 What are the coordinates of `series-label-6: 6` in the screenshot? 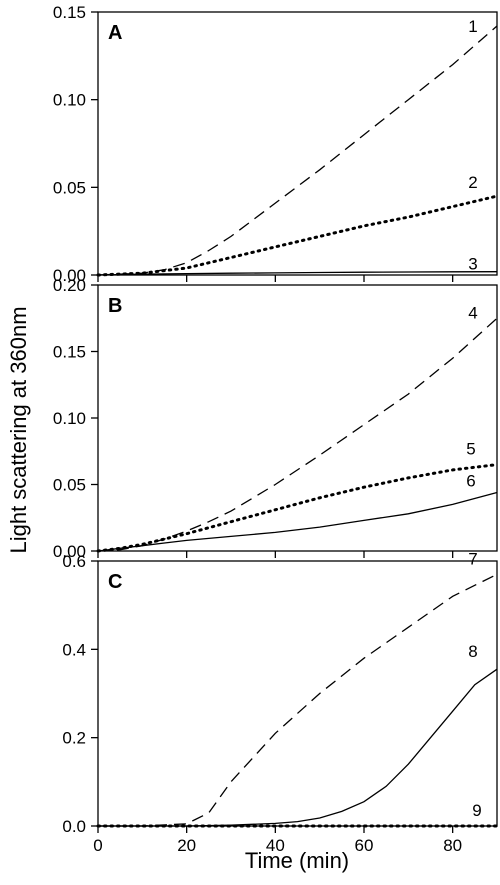 It's located at (470, 480).